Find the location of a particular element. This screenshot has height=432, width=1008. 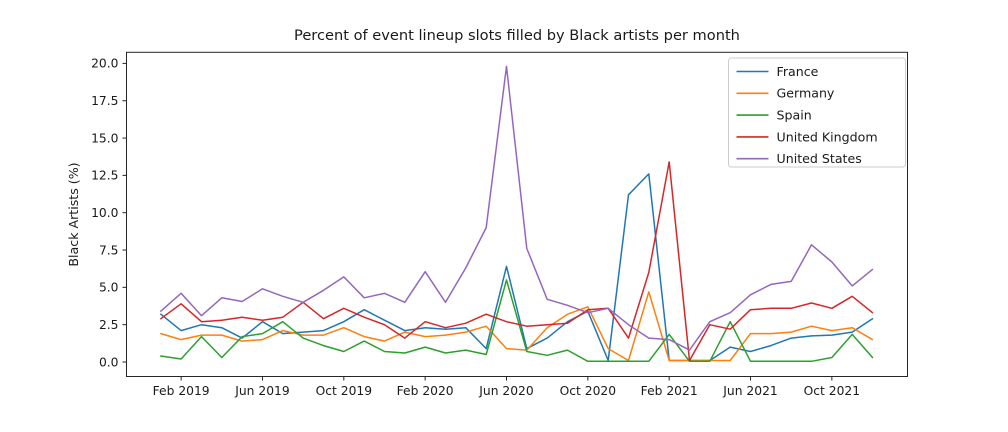

x-tick-label: Oct 2021 is located at coordinates (832, 391).